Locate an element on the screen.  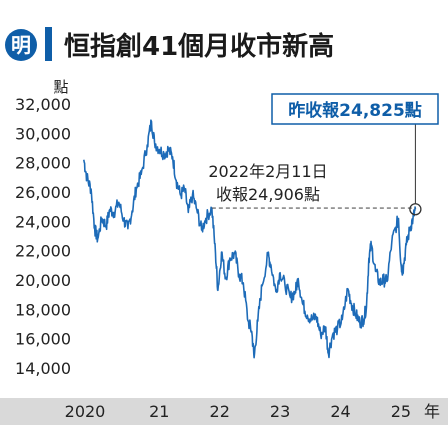
latest-value-label: 昨收報24,825點 is located at coordinates (355, 110).